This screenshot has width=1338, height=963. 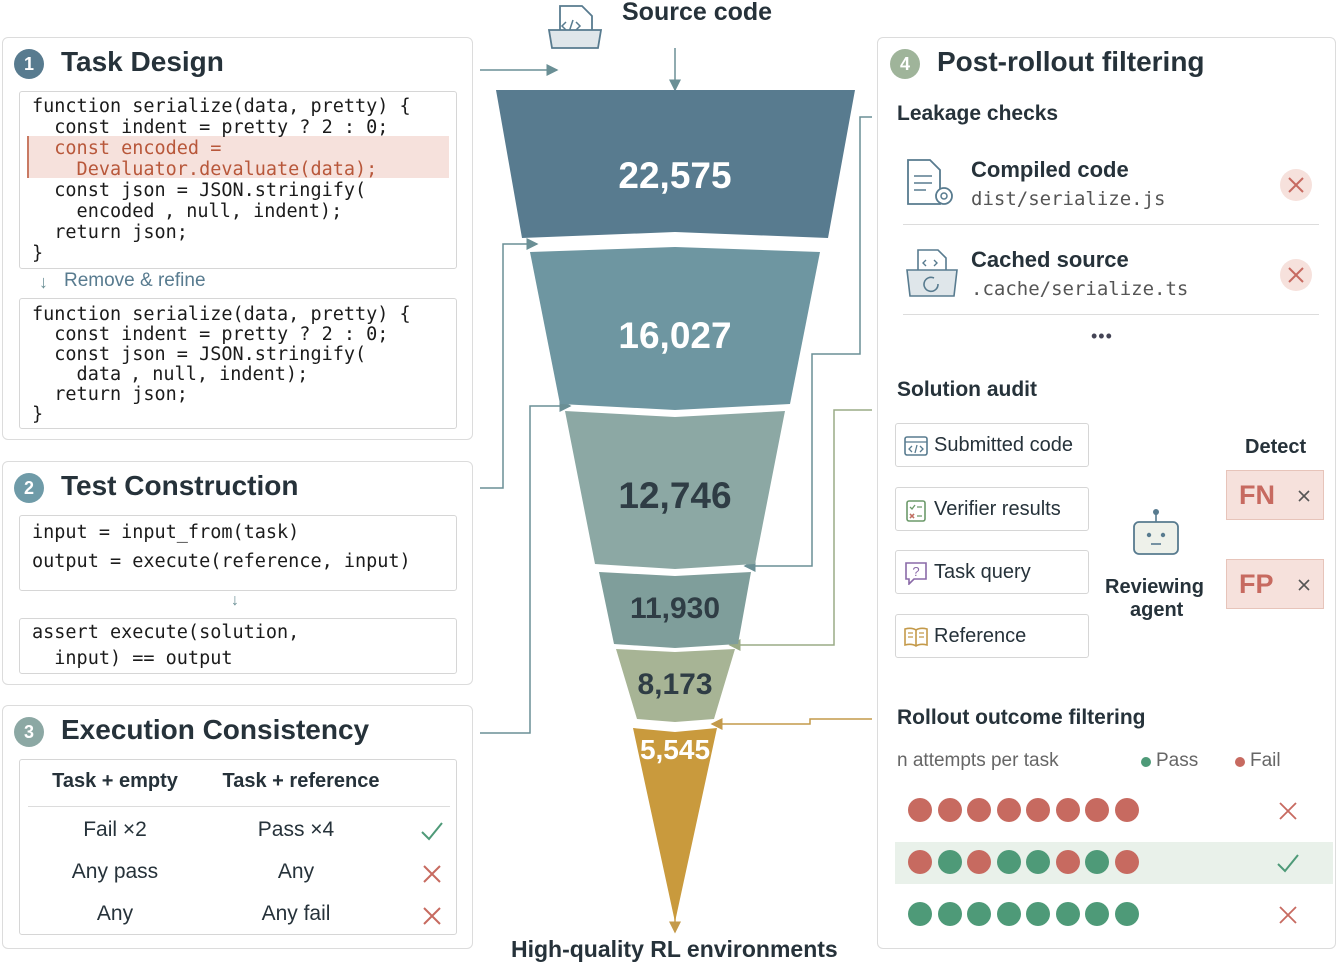 What do you see at coordinates (1157, 610) in the screenshot?
I see `reviewing-agent-label-2: agent` at bounding box center [1157, 610].